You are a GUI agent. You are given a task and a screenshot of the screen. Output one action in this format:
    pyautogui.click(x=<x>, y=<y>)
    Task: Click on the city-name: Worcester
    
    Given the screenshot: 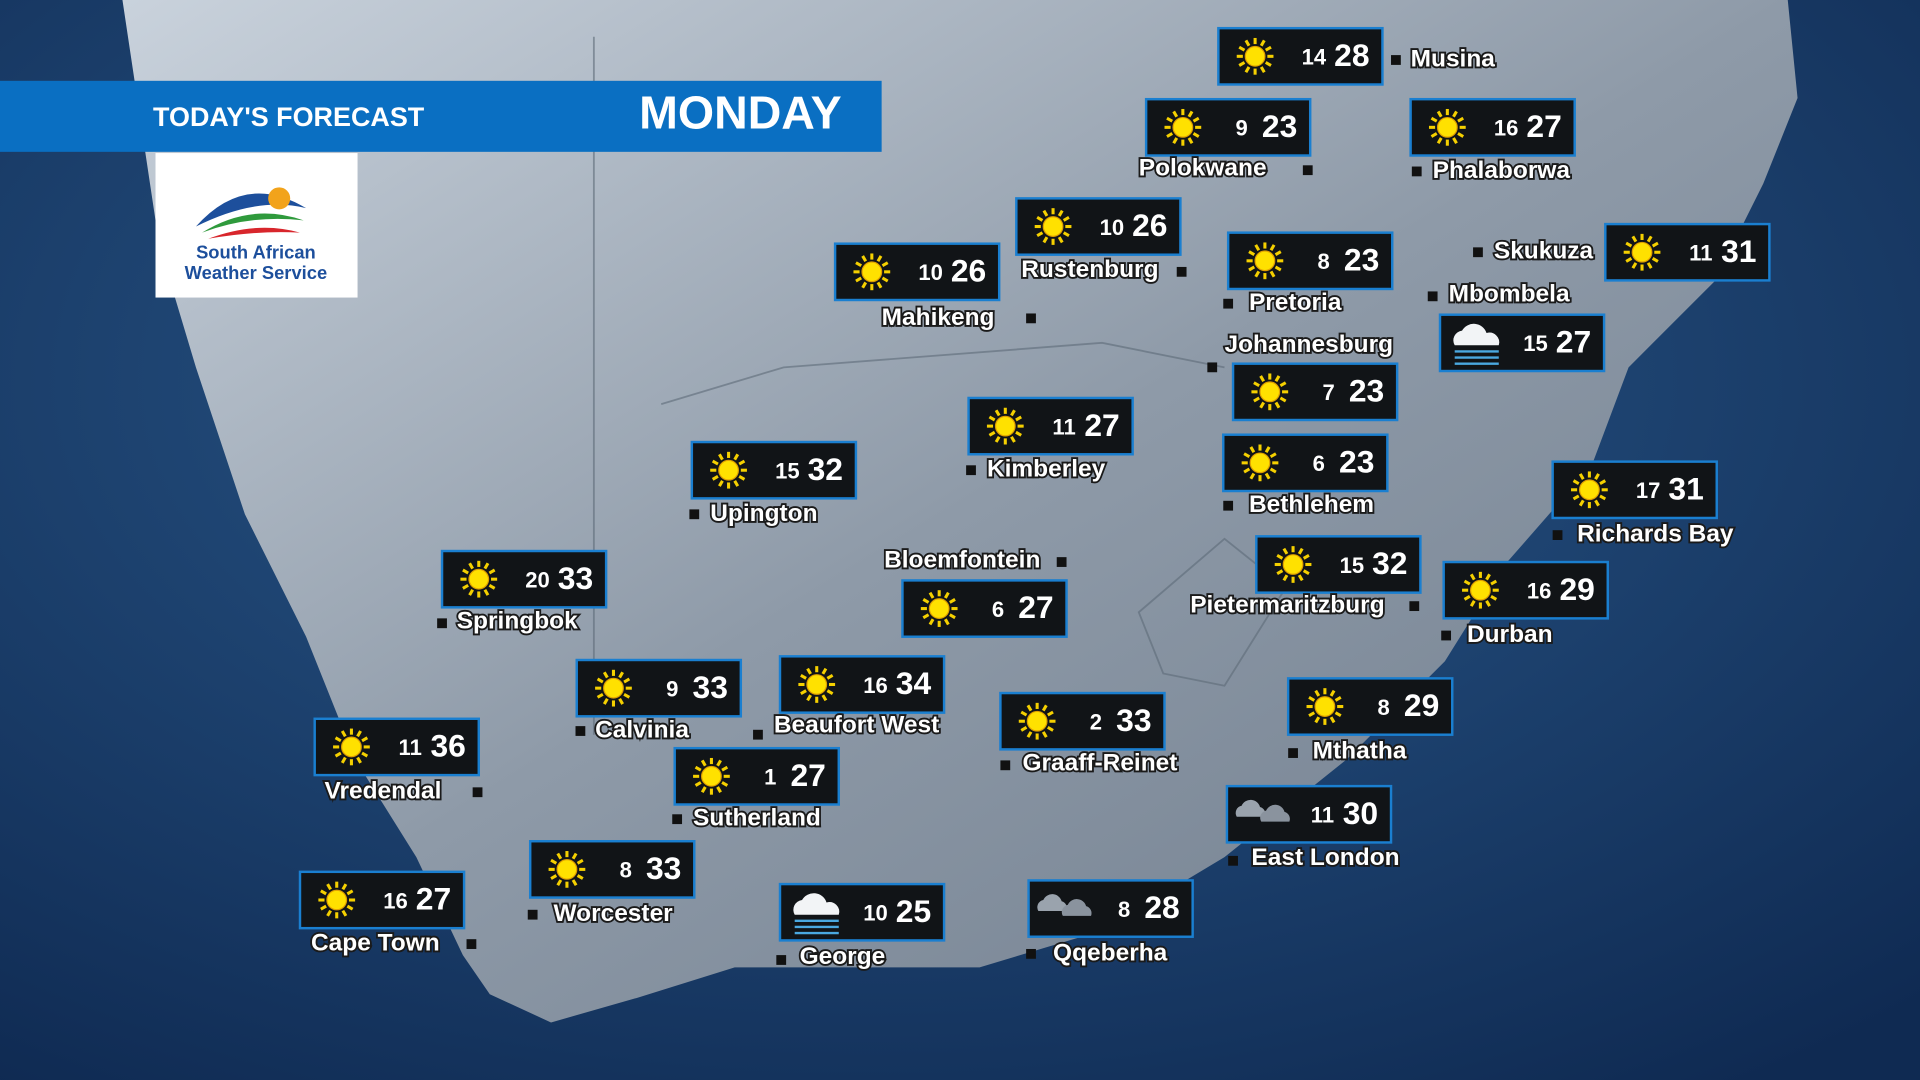 What is the action you would take?
    pyautogui.click(x=613, y=913)
    